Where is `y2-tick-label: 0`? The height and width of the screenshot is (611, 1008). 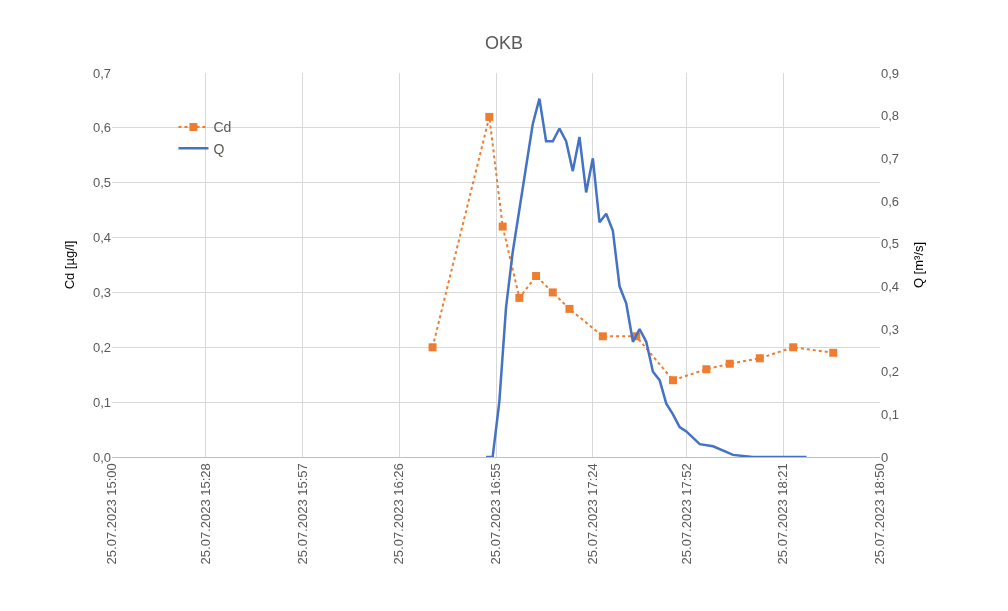
y2-tick-label: 0 is located at coordinates (885, 457).